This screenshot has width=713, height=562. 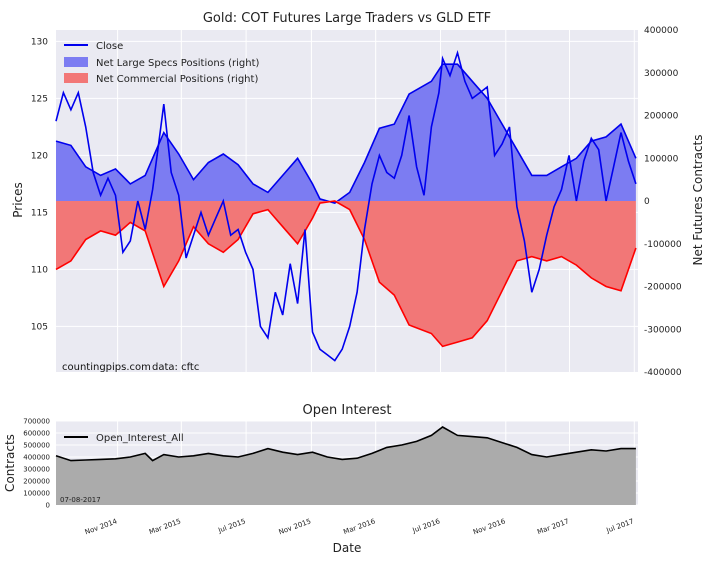 What do you see at coordinates (663, 245) in the screenshot?
I see `net-contracts-tick-label: -100000` at bounding box center [663, 245].